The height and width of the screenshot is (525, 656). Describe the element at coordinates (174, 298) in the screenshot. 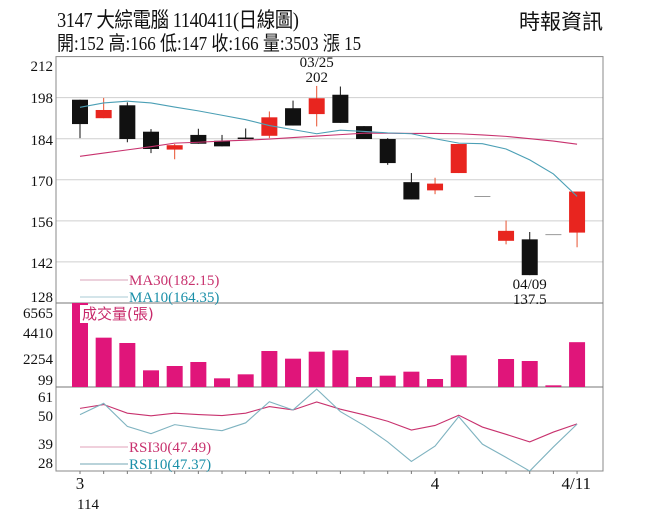

I see `ma10-legend: MA10(164.35)` at that location.